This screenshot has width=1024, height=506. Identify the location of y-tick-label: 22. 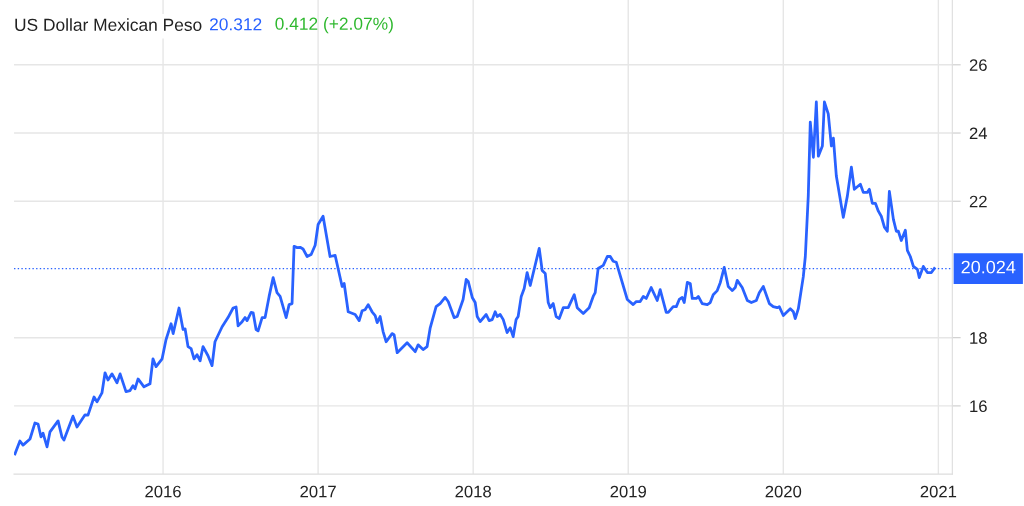
(978, 201).